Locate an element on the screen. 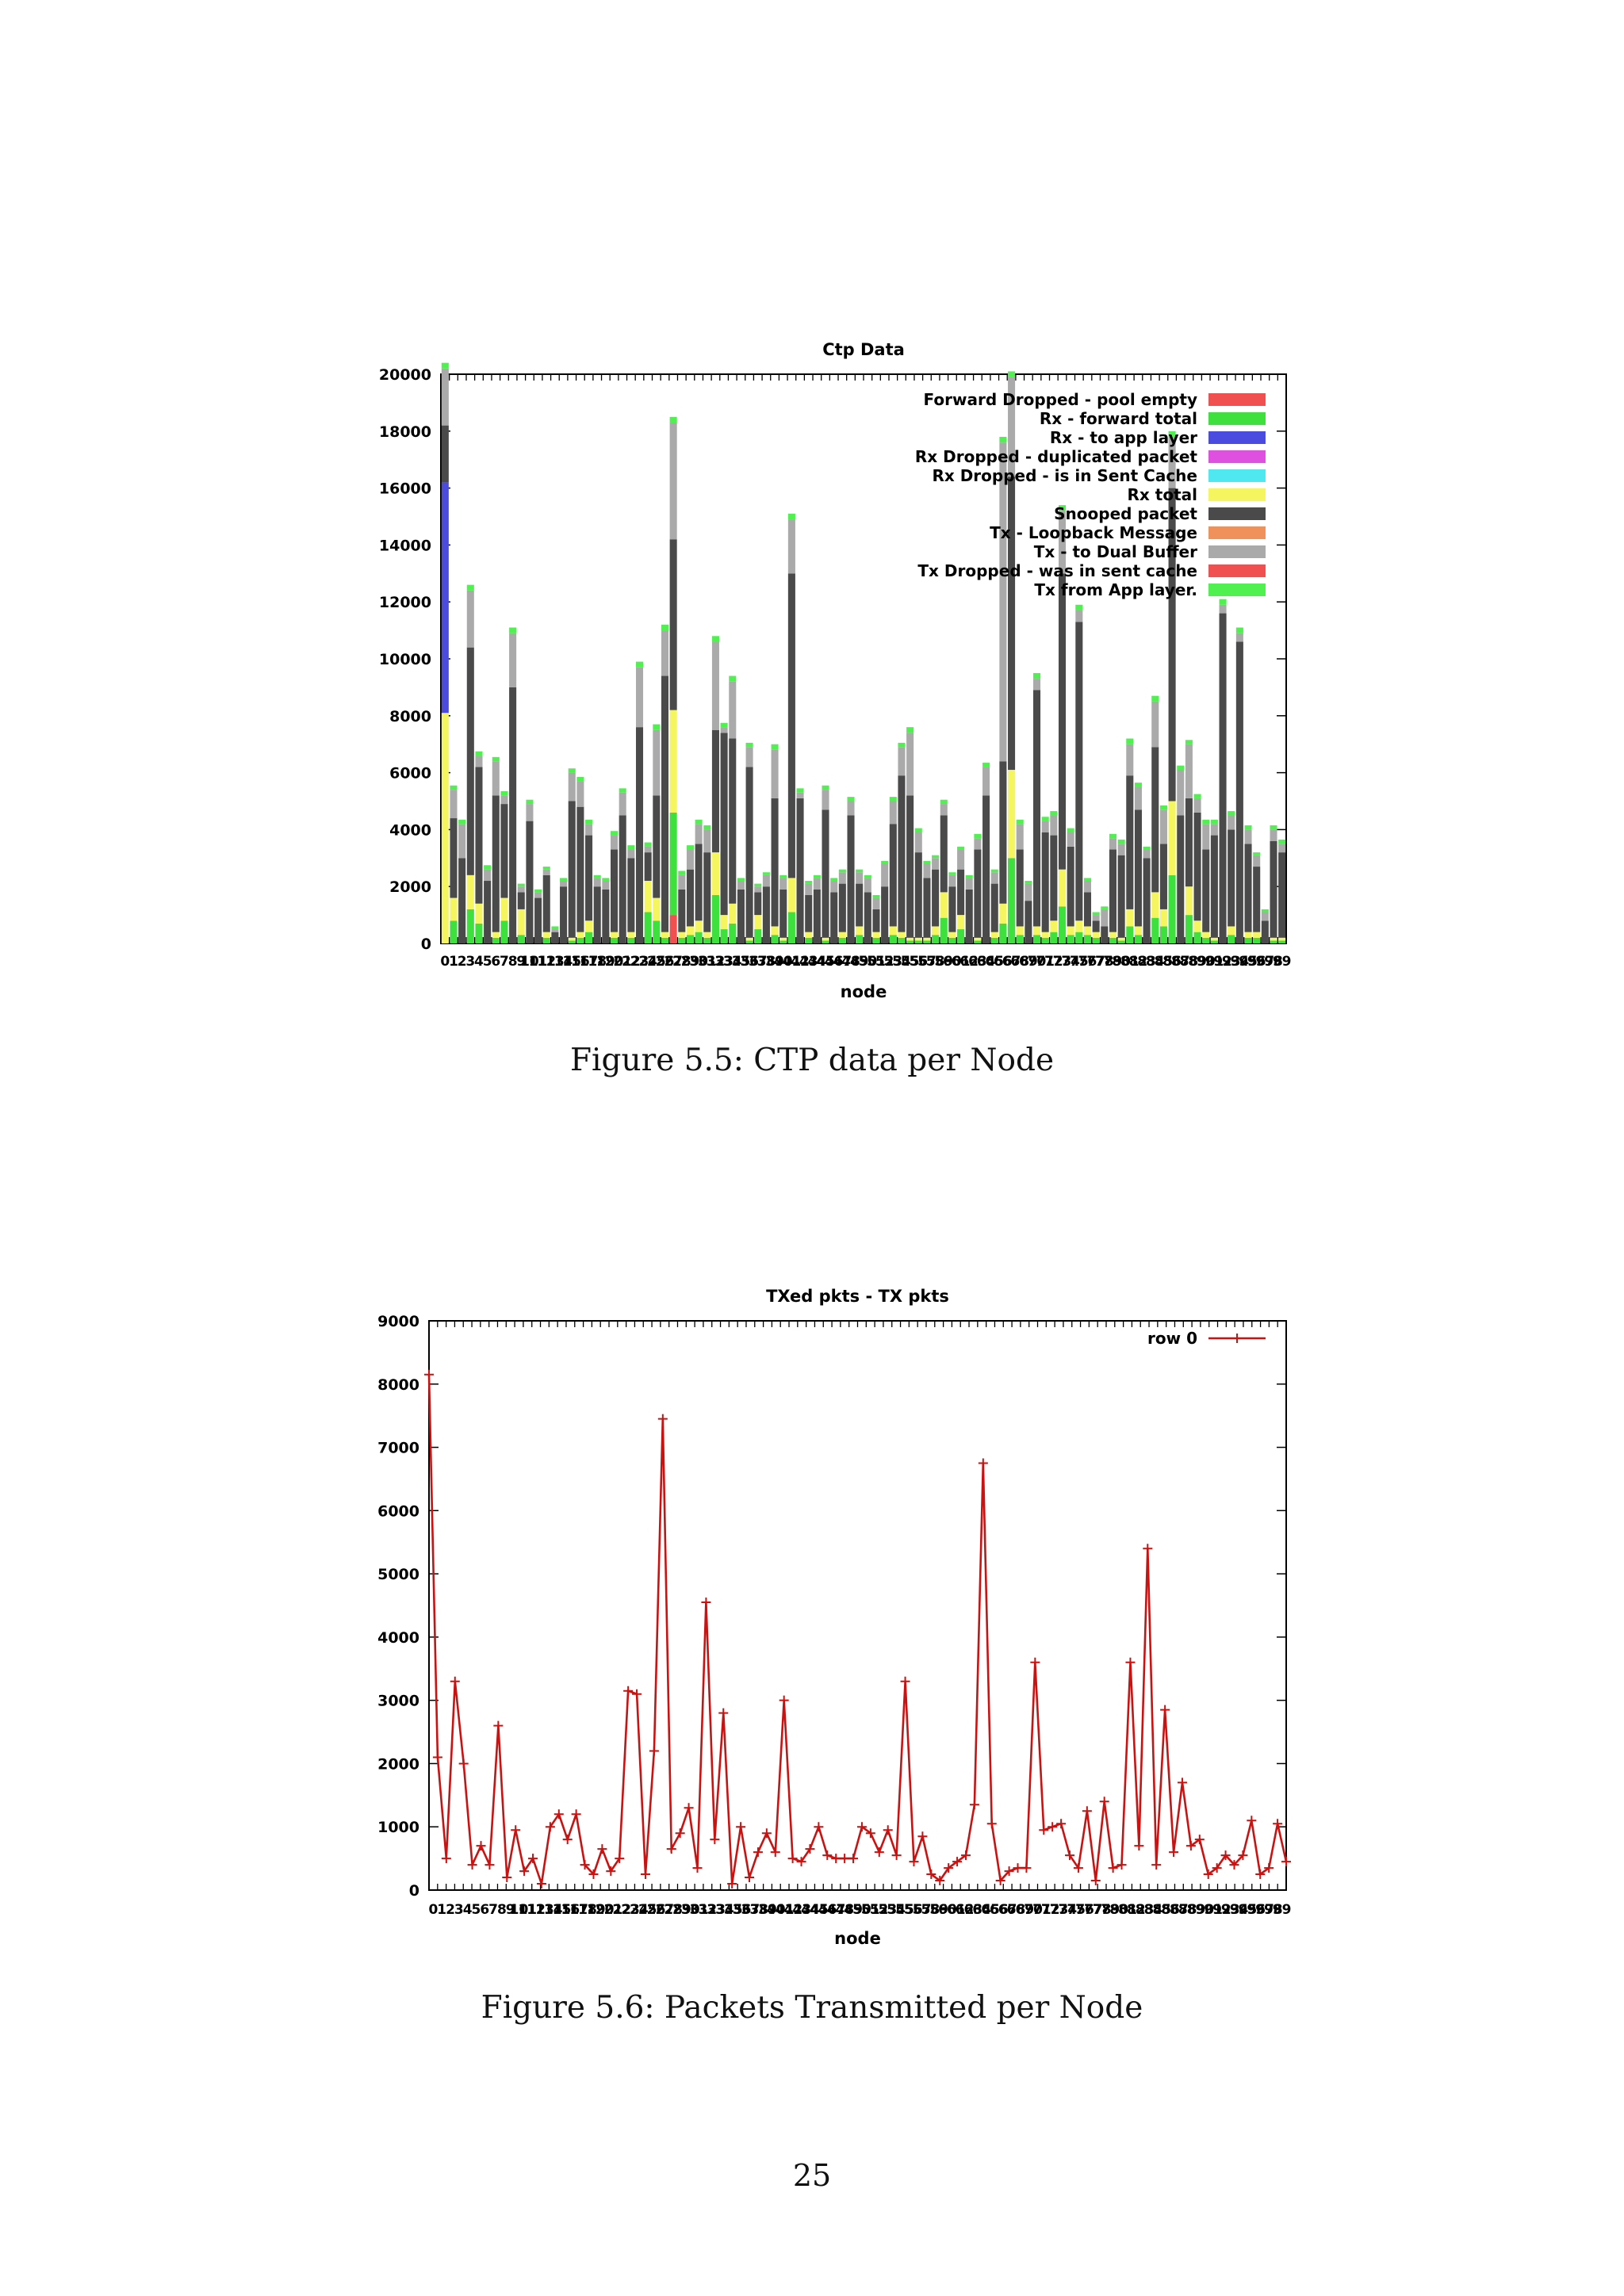 This screenshot has height=2296, width=1624. x-tick-label: 37 is located at coordinates (758, 962).